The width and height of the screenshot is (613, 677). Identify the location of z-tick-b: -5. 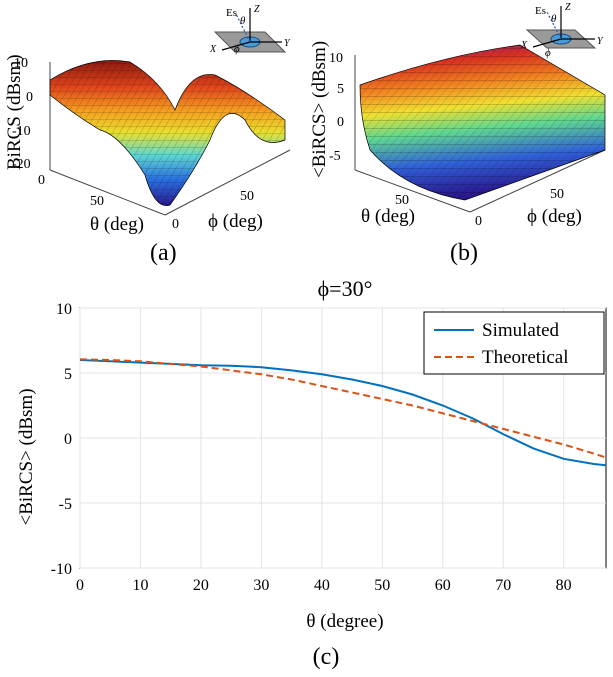
(335, 156).